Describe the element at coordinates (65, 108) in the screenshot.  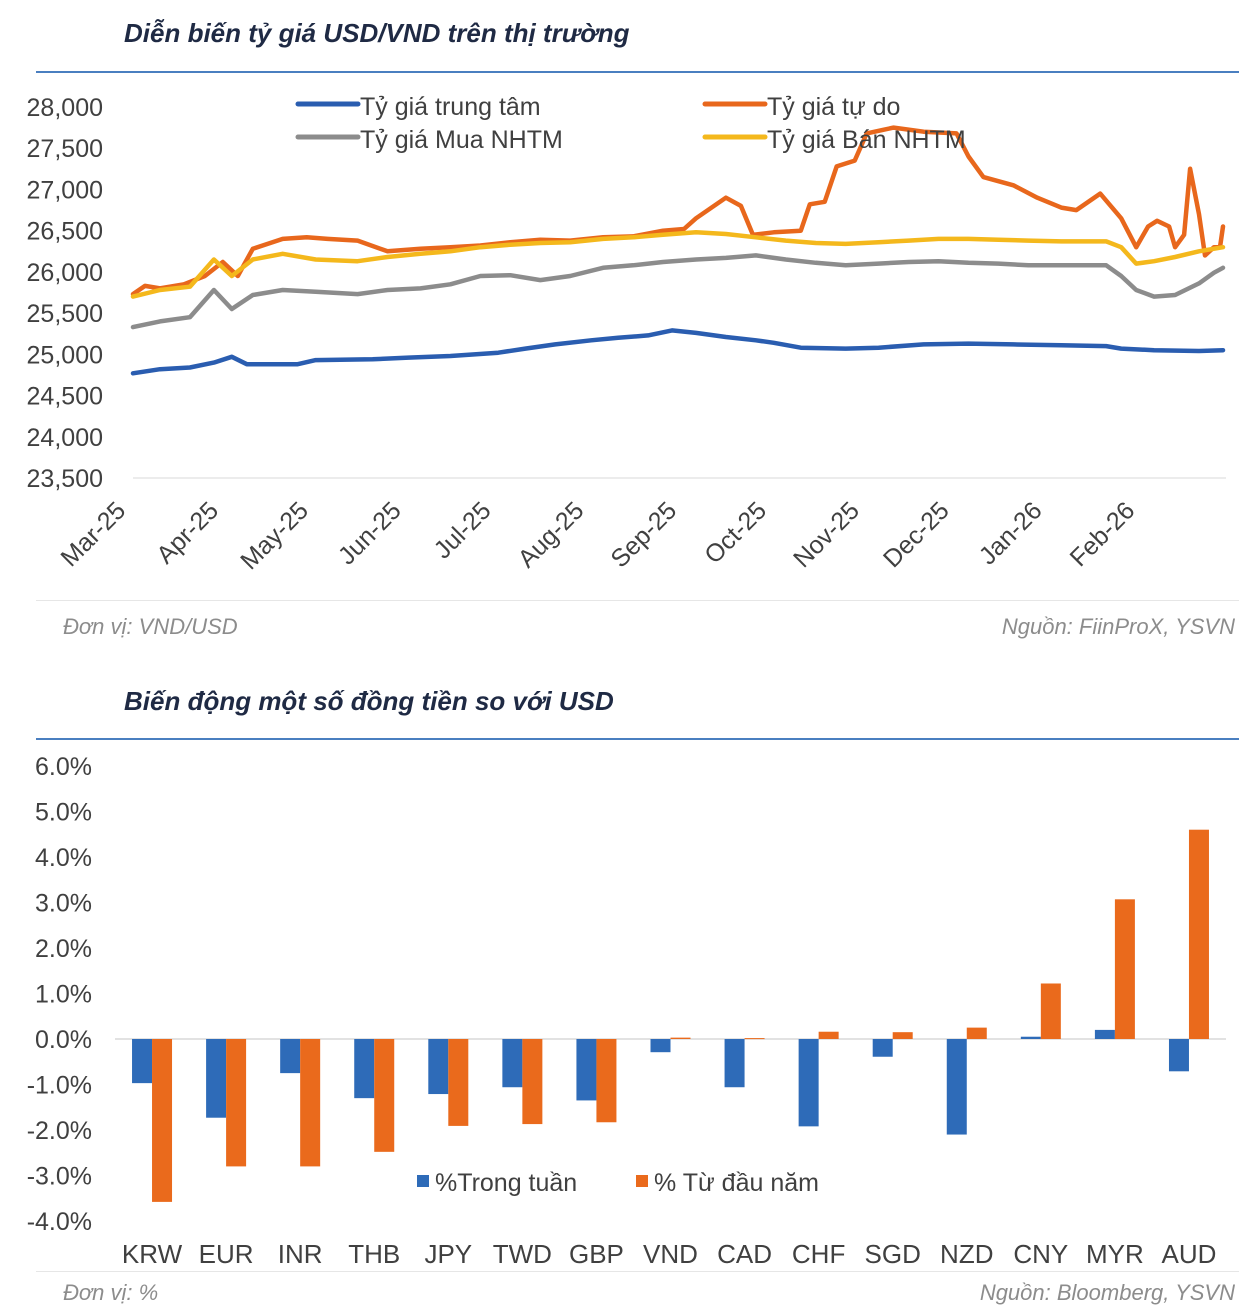
I see `y-tick-label: 28,000` at that location.